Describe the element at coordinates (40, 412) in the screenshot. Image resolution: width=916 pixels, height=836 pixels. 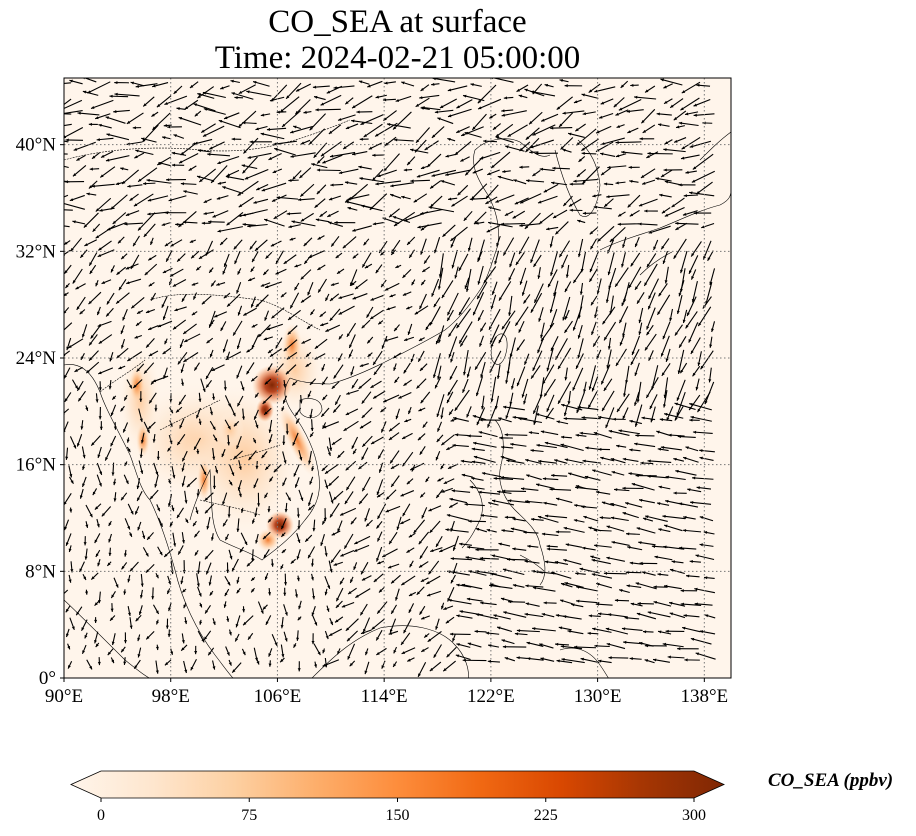
I see `latitude-axis: 0°8°N16°N24°N32°N40°N` at that location.